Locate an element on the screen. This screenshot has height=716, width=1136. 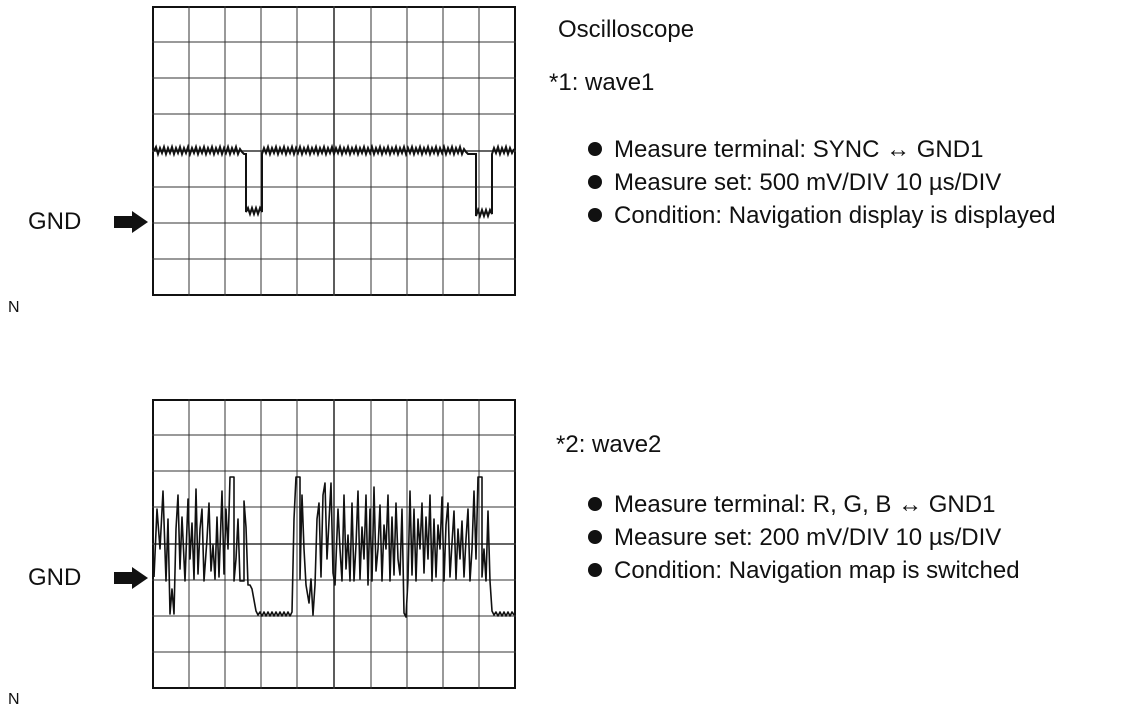
wave1-label: *1: wave1 is located at coordinates (602, 82).